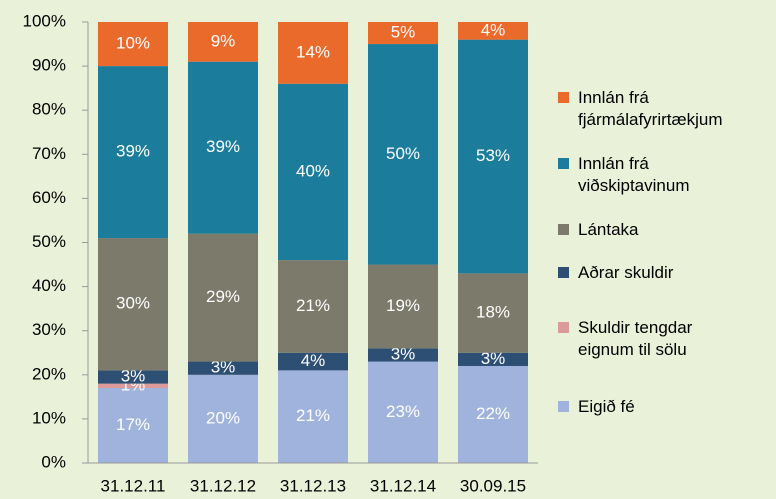  Describe the element at coordinates (49, 65) in the screenshot. I see `y-tick-label: 90%` at that location.